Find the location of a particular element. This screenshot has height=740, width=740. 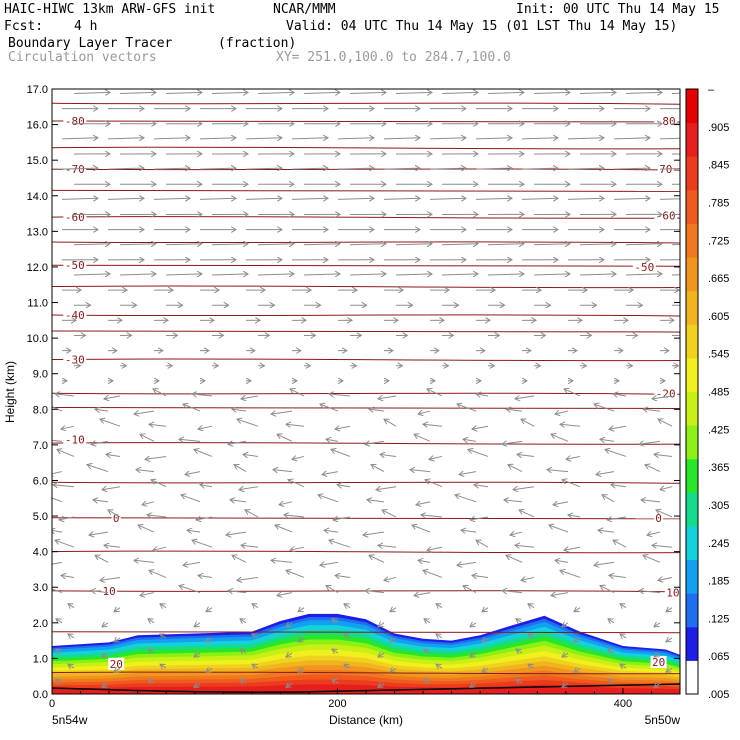

colorbar-label: .485 is located at coordinates (718, 393).